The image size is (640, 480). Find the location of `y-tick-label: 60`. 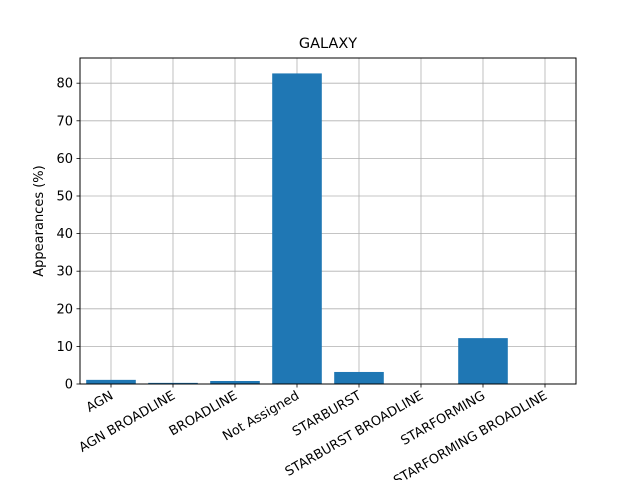

y-tick-label: 60 is located at coordinates (64, 159).